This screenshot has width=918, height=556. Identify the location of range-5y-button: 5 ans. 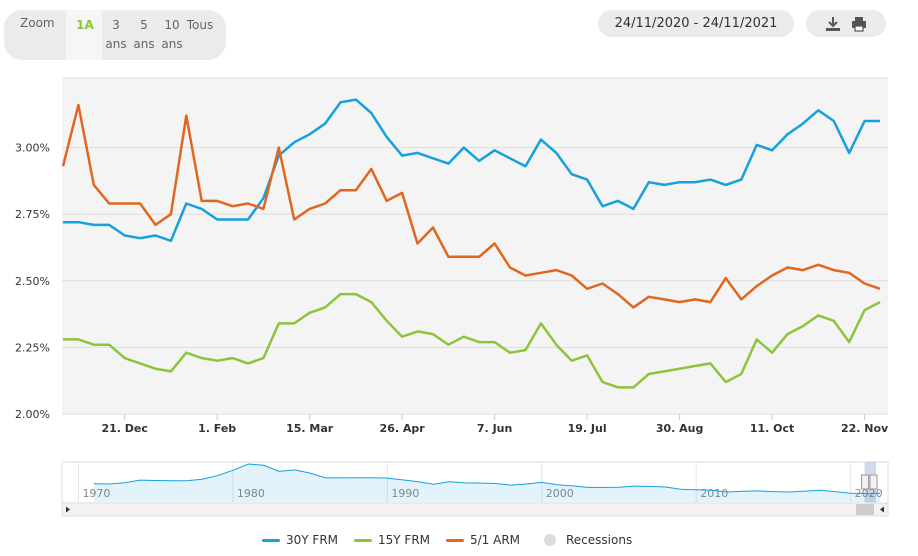
(144, 34).